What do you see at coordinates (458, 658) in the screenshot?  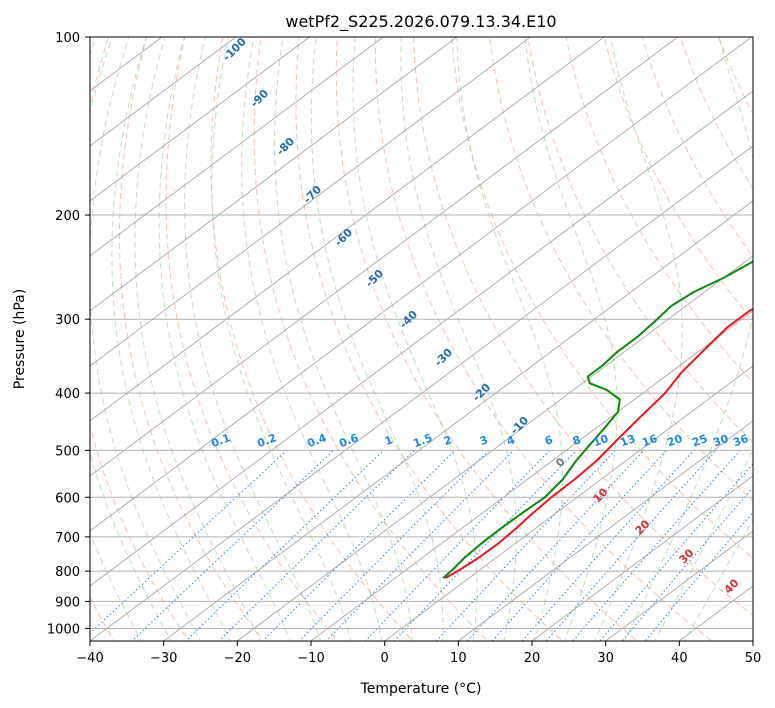 I see `x-tick-label: 10` at bounding box center [458, 658].